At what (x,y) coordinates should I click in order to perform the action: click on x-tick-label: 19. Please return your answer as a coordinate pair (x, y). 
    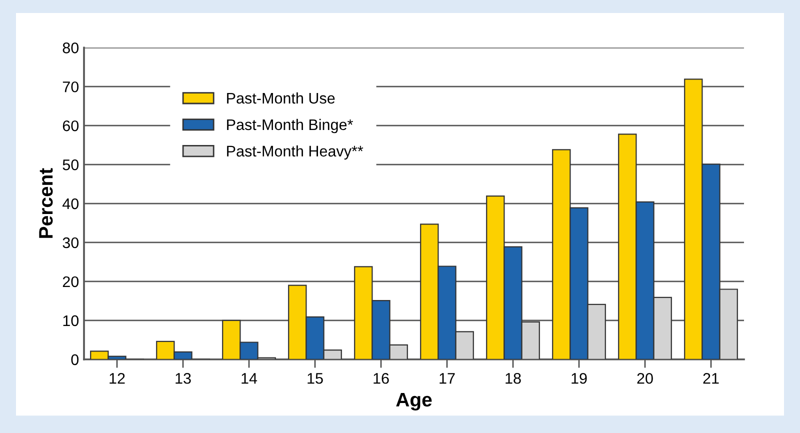
    Looking at the image, I should click on (579, 378).